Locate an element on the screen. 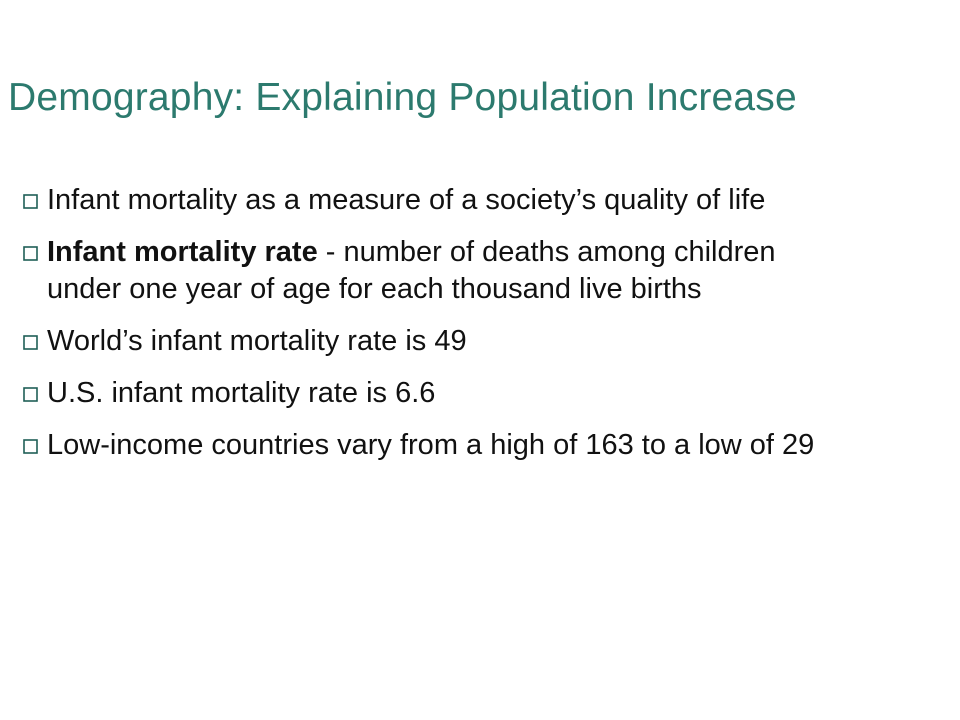 The width and height of the screenshot is (960, 720). bullet-item: World’s infant mortality rate is 49 is located at coordinates (432, 341).